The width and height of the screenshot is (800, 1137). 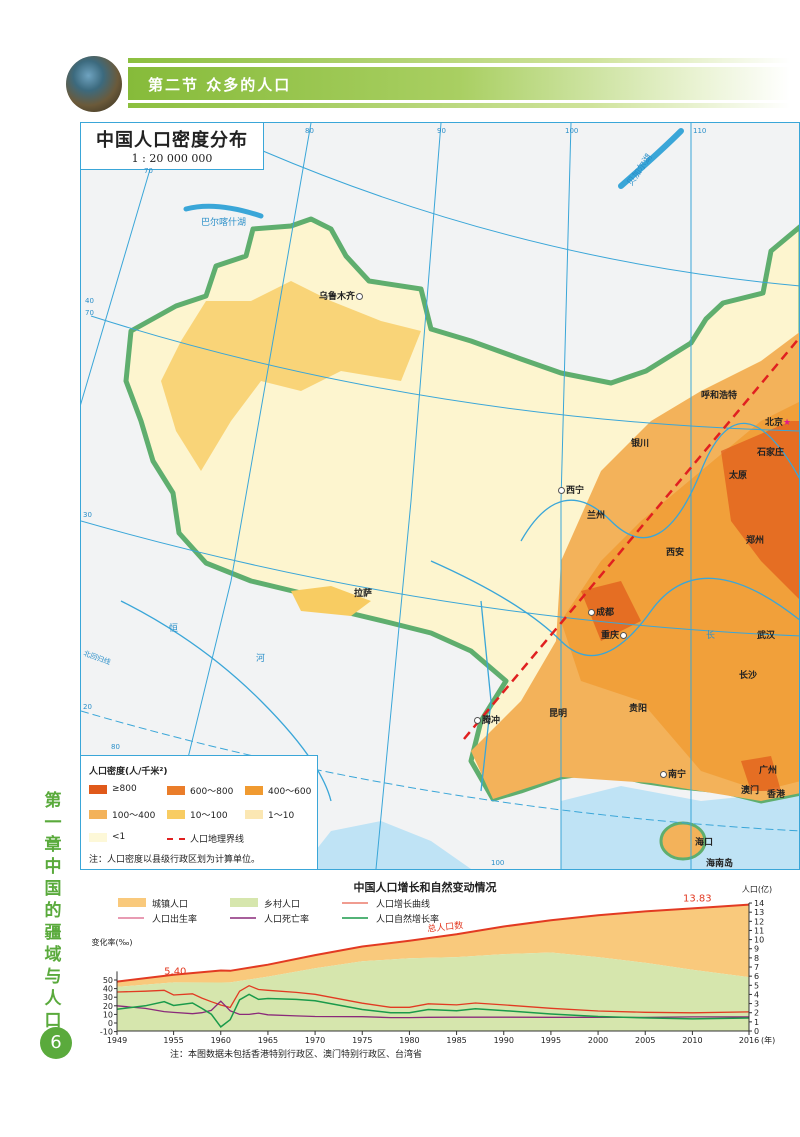 I want to click on urban-population-area, so click(x=433, y=945).